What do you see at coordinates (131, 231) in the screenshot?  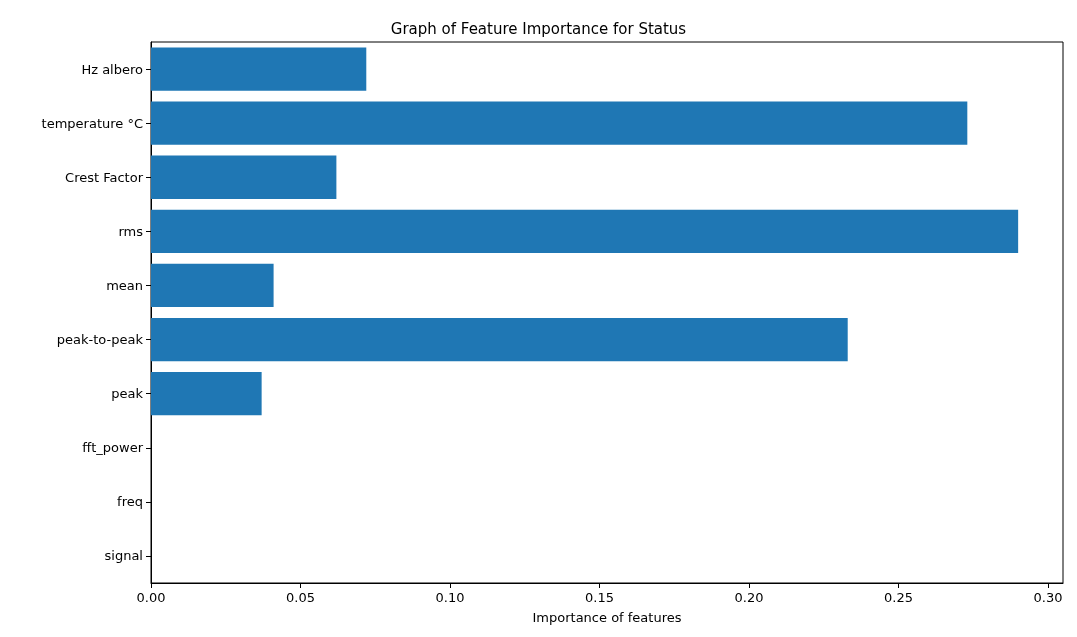 I see `y-tick-label: rms` at bounding box center [131, 231].